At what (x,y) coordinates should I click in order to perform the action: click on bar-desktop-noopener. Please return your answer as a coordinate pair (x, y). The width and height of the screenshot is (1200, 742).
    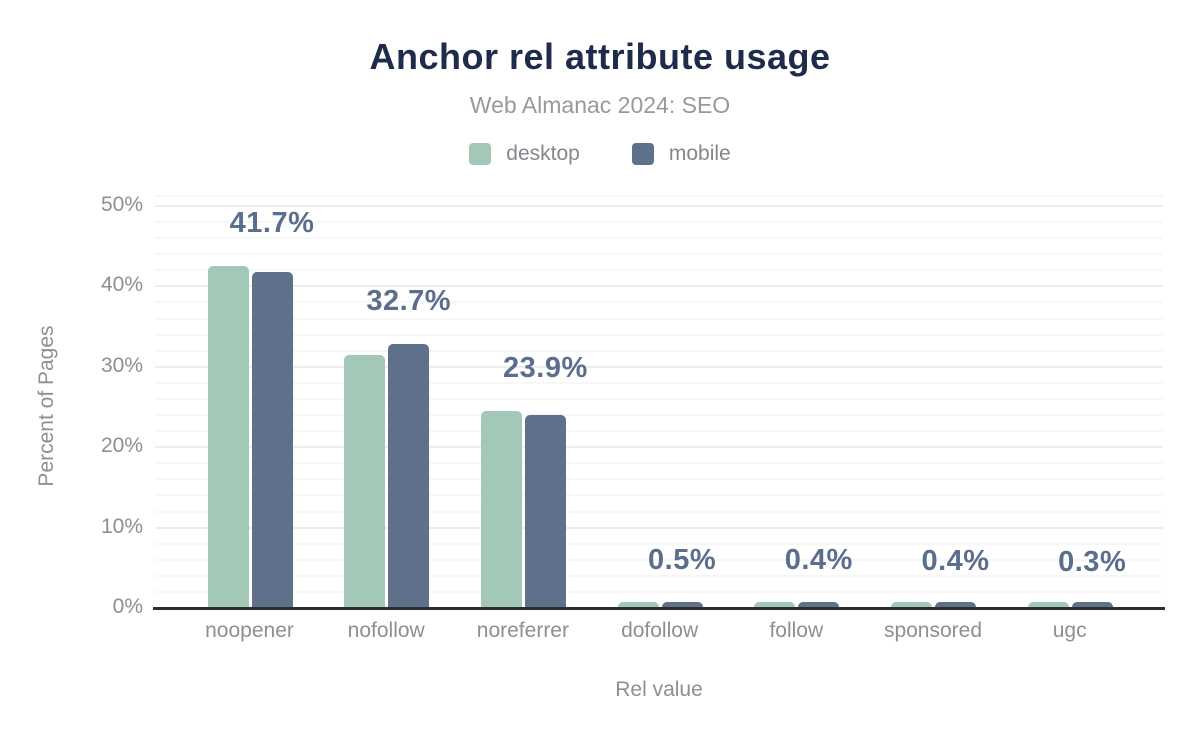
    Looking at the image, I should click on (228, 436).